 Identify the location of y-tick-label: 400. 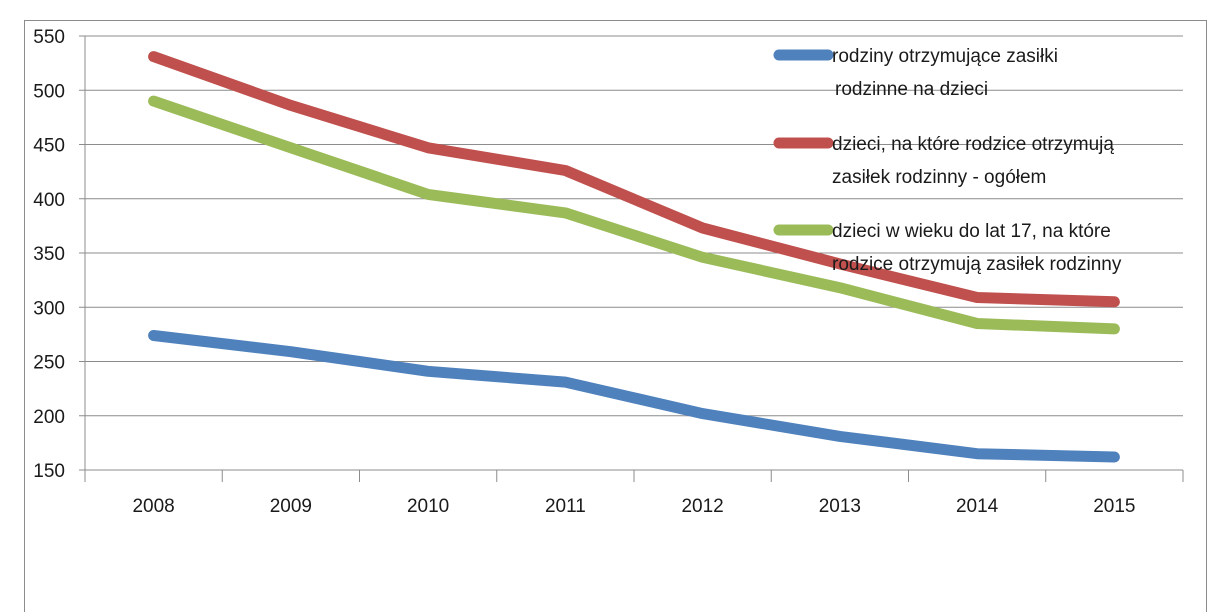
(49, 200).